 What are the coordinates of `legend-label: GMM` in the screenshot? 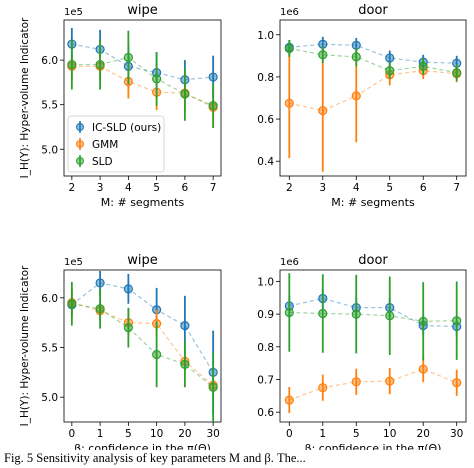 It's located at (105, 145).